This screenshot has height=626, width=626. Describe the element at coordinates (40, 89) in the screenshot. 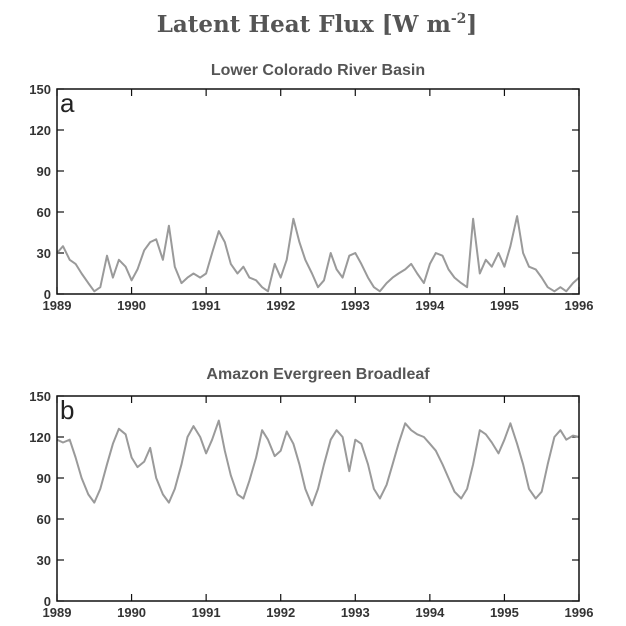

I see `panel-a-y-tick-label-150: 150` at that location.